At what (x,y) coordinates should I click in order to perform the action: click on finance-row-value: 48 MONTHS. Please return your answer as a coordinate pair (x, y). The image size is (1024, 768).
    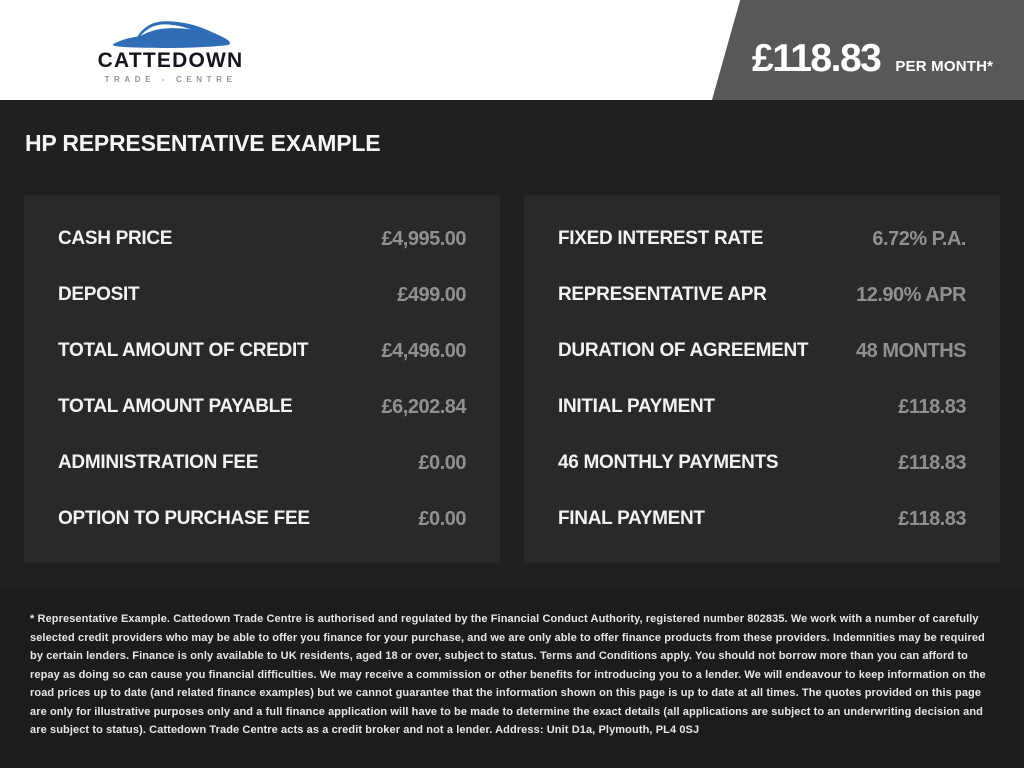
    Looking at the image, I should click on (911, 350).